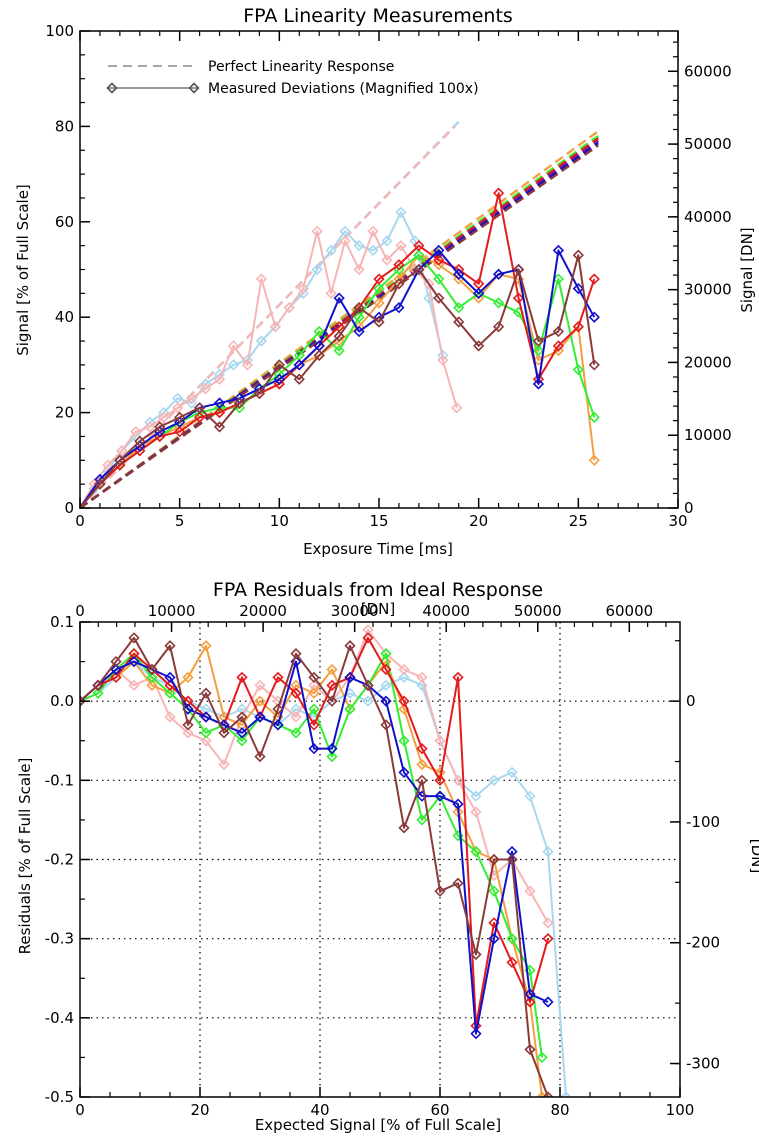  What do you see at coordinates (559, 1110) in the screenshot?
I see `x-tick-label: 80` at bounding box center [559, 1110].